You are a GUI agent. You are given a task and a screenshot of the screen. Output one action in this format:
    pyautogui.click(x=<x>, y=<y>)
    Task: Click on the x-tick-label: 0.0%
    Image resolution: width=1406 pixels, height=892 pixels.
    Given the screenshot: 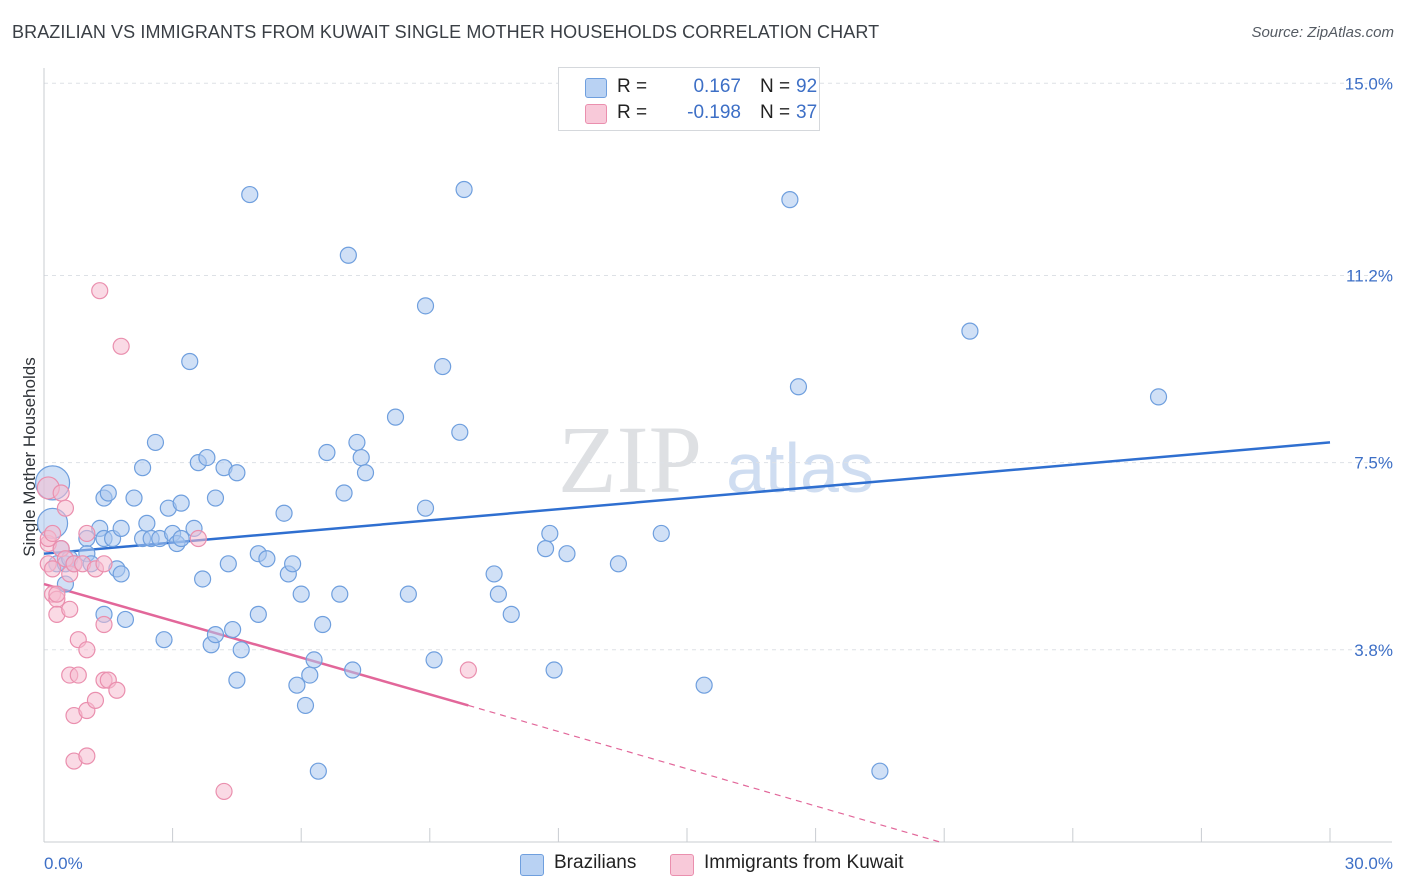 What is the action you would take?
    pyautogui.click(x=63, y=863)
    